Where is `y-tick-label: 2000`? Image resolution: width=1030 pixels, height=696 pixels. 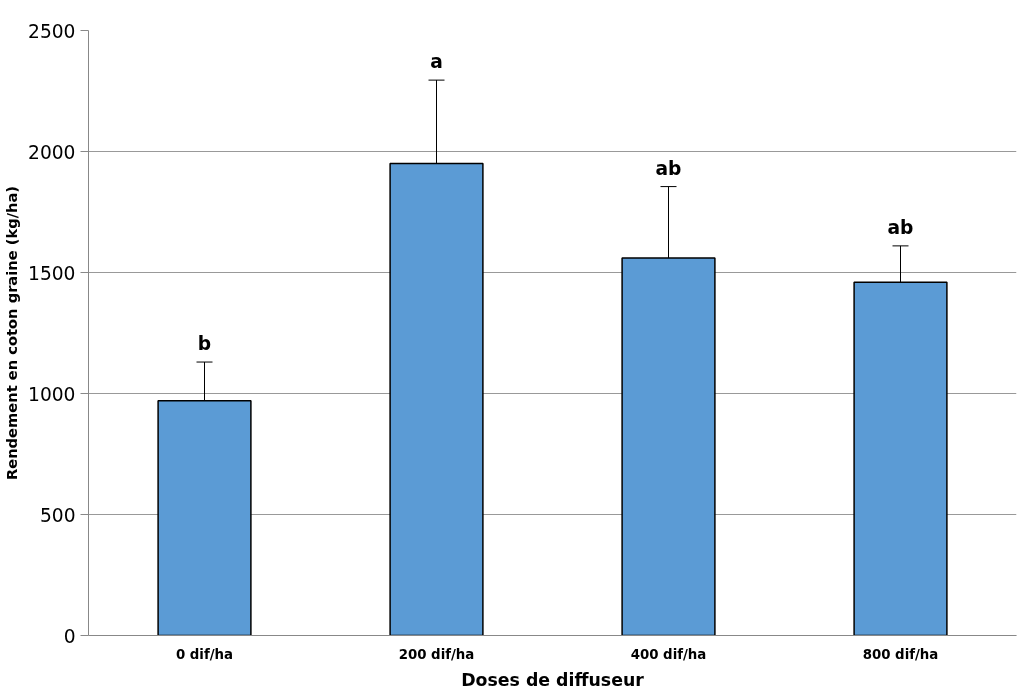
y-tick-label: 2000 is located at coordinates (52, 152).